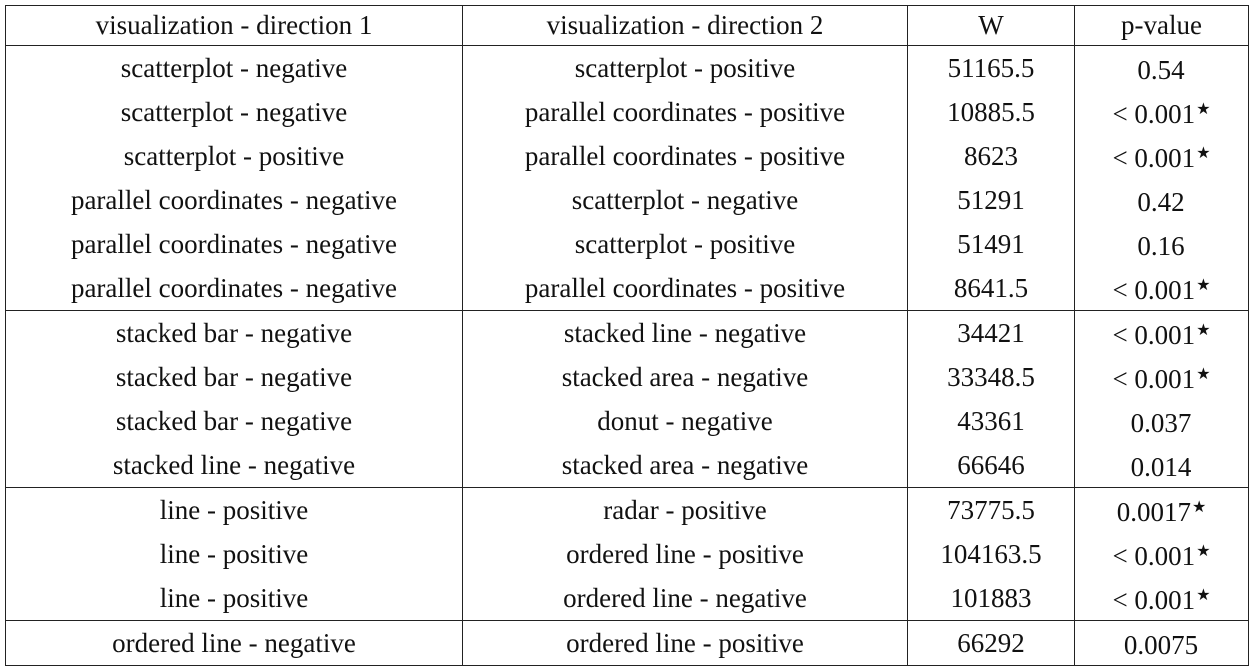  I want to click on p-value-text: 0.014, so click(1161, 467).